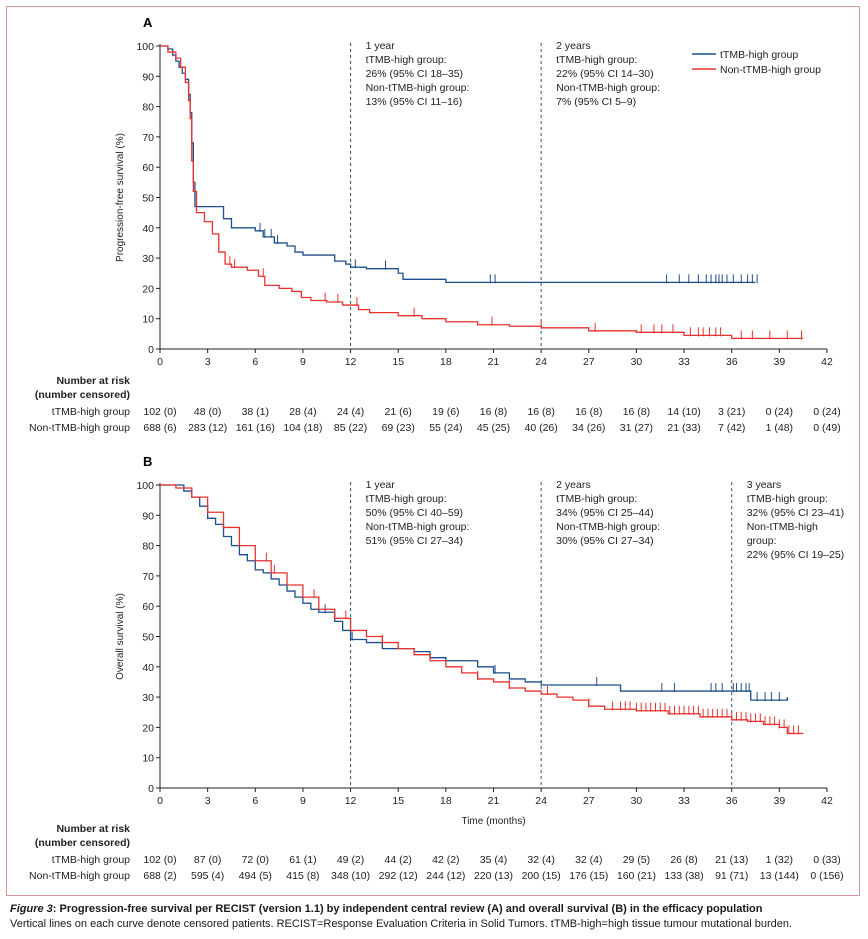  I want to click on risk-cell: 21 (13), so click(731, 860).